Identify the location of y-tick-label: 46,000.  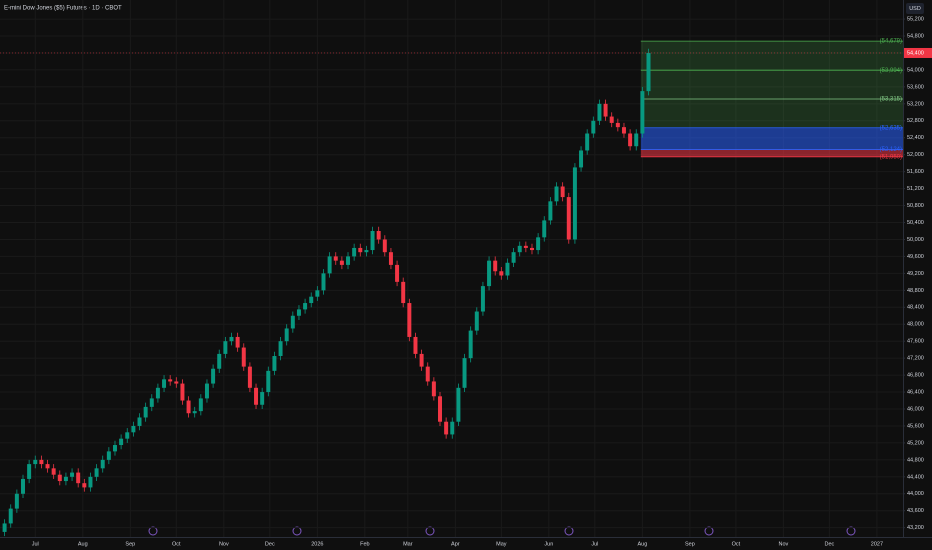
(915, 409).